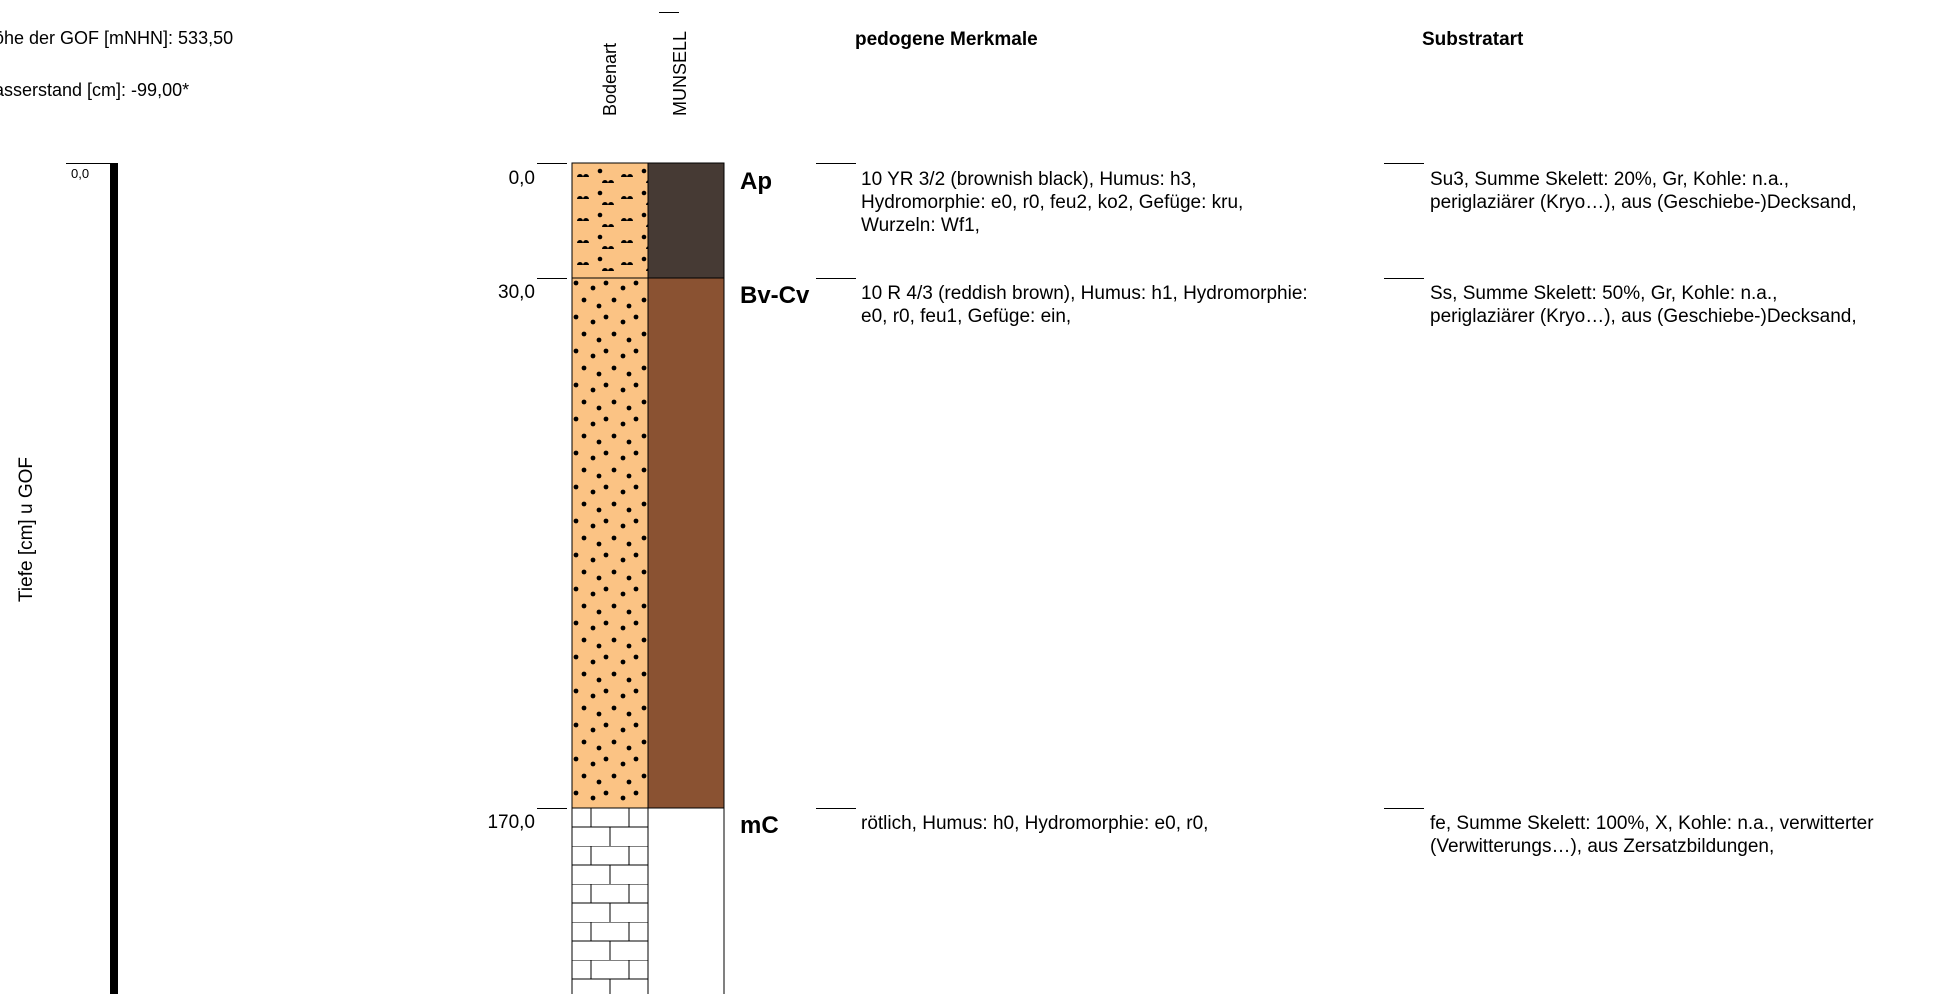 This screenshot has width=1946, height=994. What do you see at coordinates (114, 578) in the screenshot?
I see `depth-axis-bar` at bounding box center [114, 578].